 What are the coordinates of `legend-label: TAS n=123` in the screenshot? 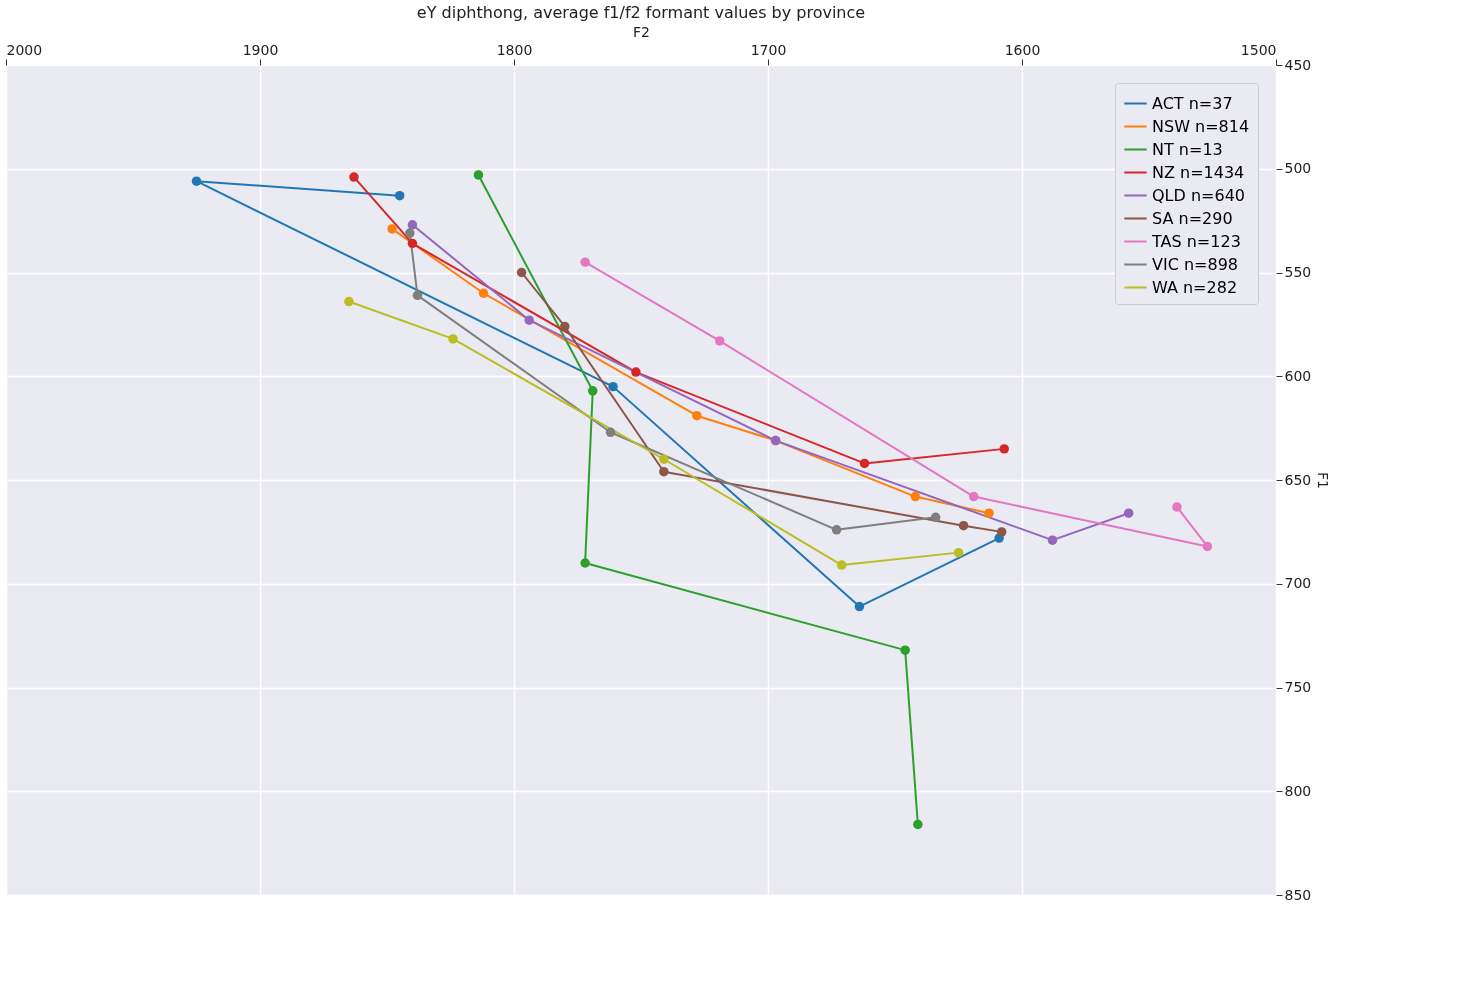 It's located at (1196, 241).